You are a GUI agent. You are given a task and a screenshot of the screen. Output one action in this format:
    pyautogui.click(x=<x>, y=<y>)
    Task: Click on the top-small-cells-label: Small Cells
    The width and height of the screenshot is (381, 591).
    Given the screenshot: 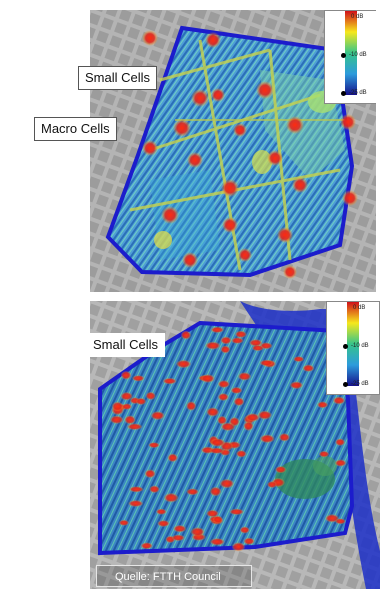 What is the action you would take?
    pyautogui.click(x=118, y=78)
    